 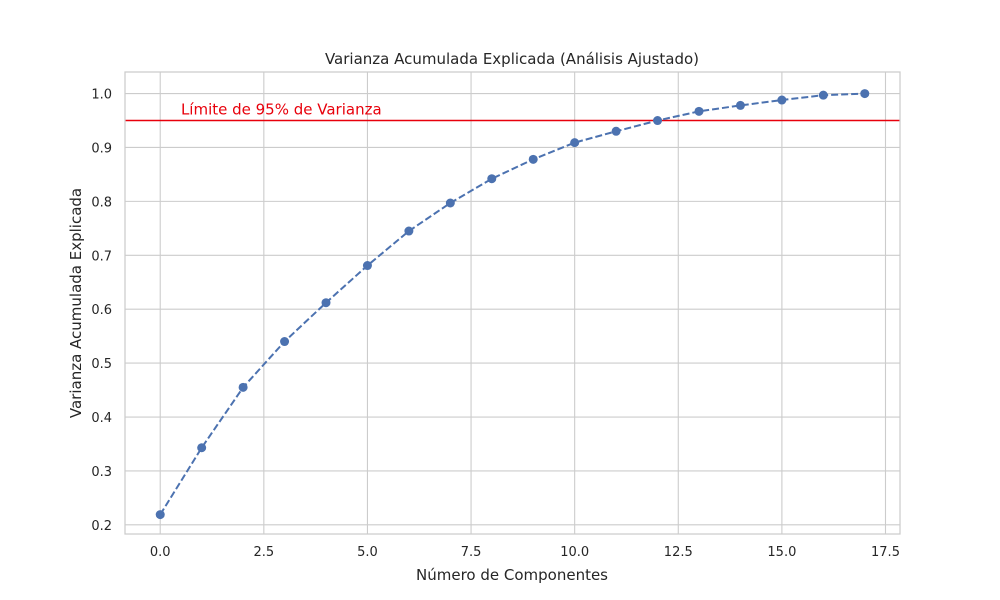 What do you see at coordinates (160, 552) in the screenshot?
I see `x-tick-label: 0.0` at bounding box center [160, 552].